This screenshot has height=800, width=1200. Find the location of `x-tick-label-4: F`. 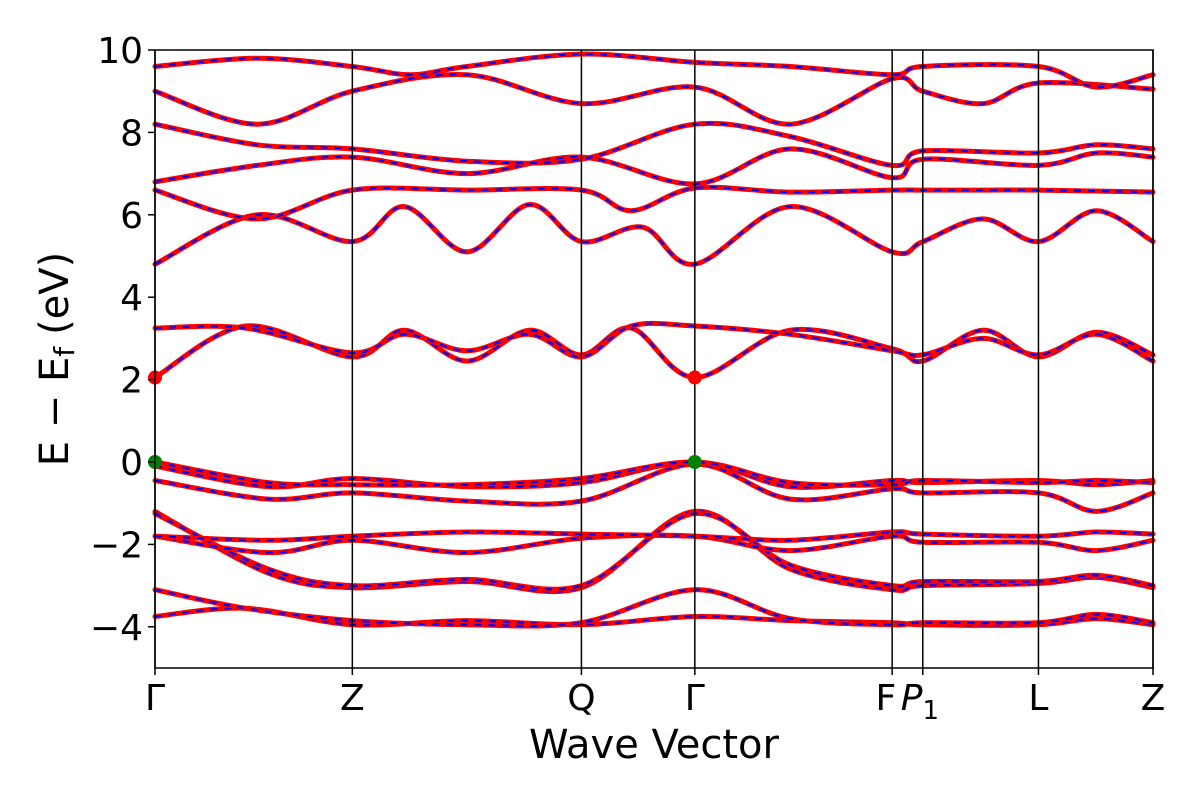

x-tick-label-4: F is located at coordinates (885, 698).